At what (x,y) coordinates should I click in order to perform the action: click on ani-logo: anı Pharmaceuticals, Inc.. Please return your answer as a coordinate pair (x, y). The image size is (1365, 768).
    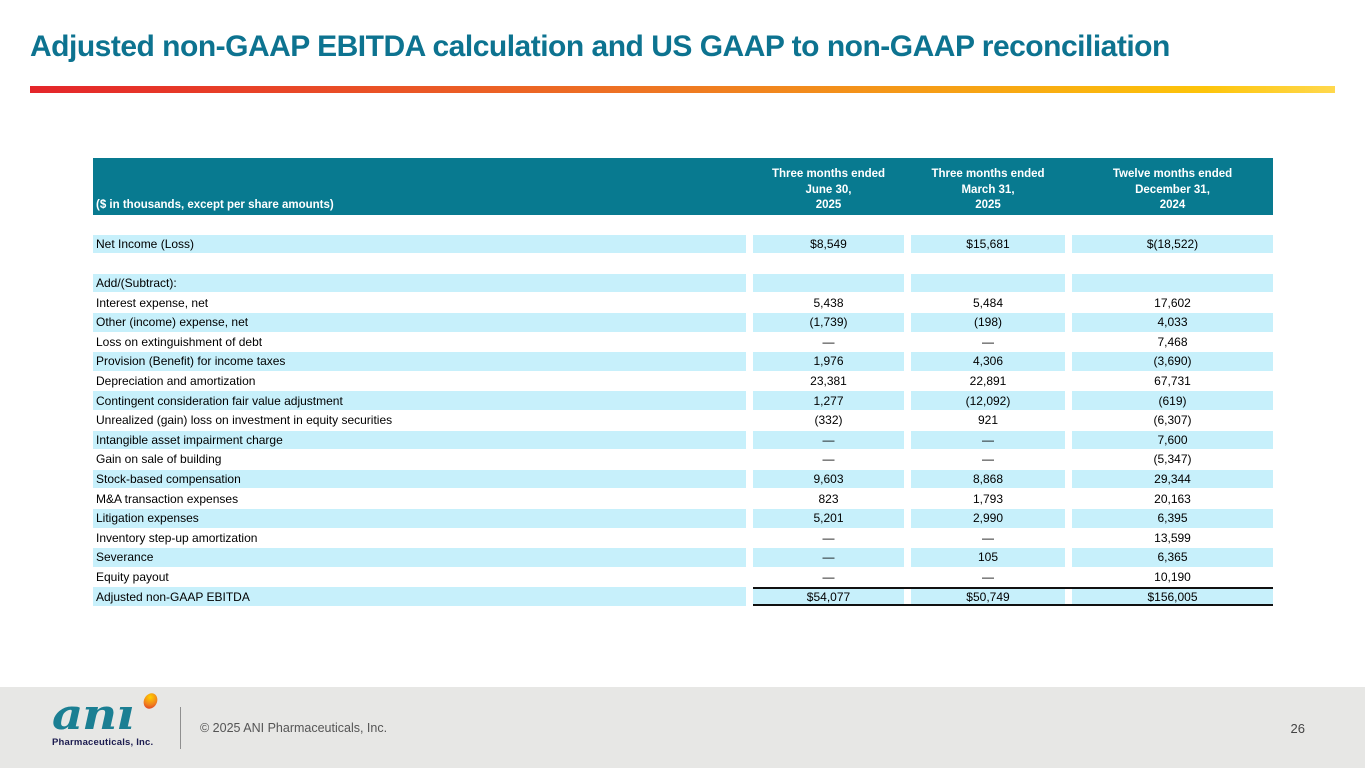
    Looking at the image, I should click on (117, 719).